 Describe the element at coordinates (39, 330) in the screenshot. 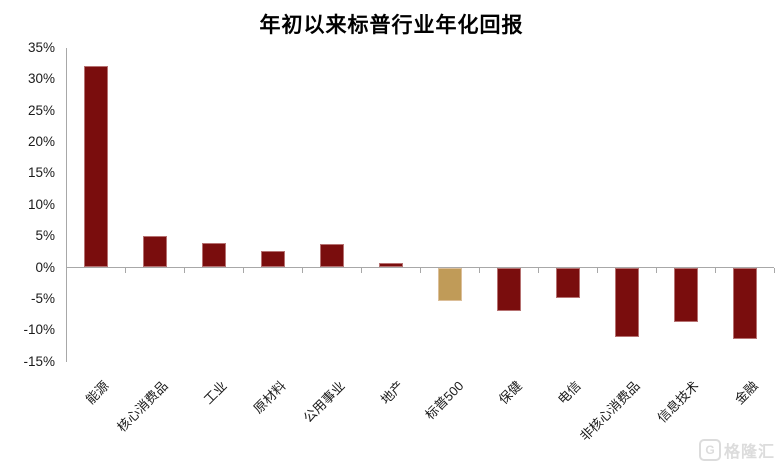

I see `y-tick-label: -10%` at that location.